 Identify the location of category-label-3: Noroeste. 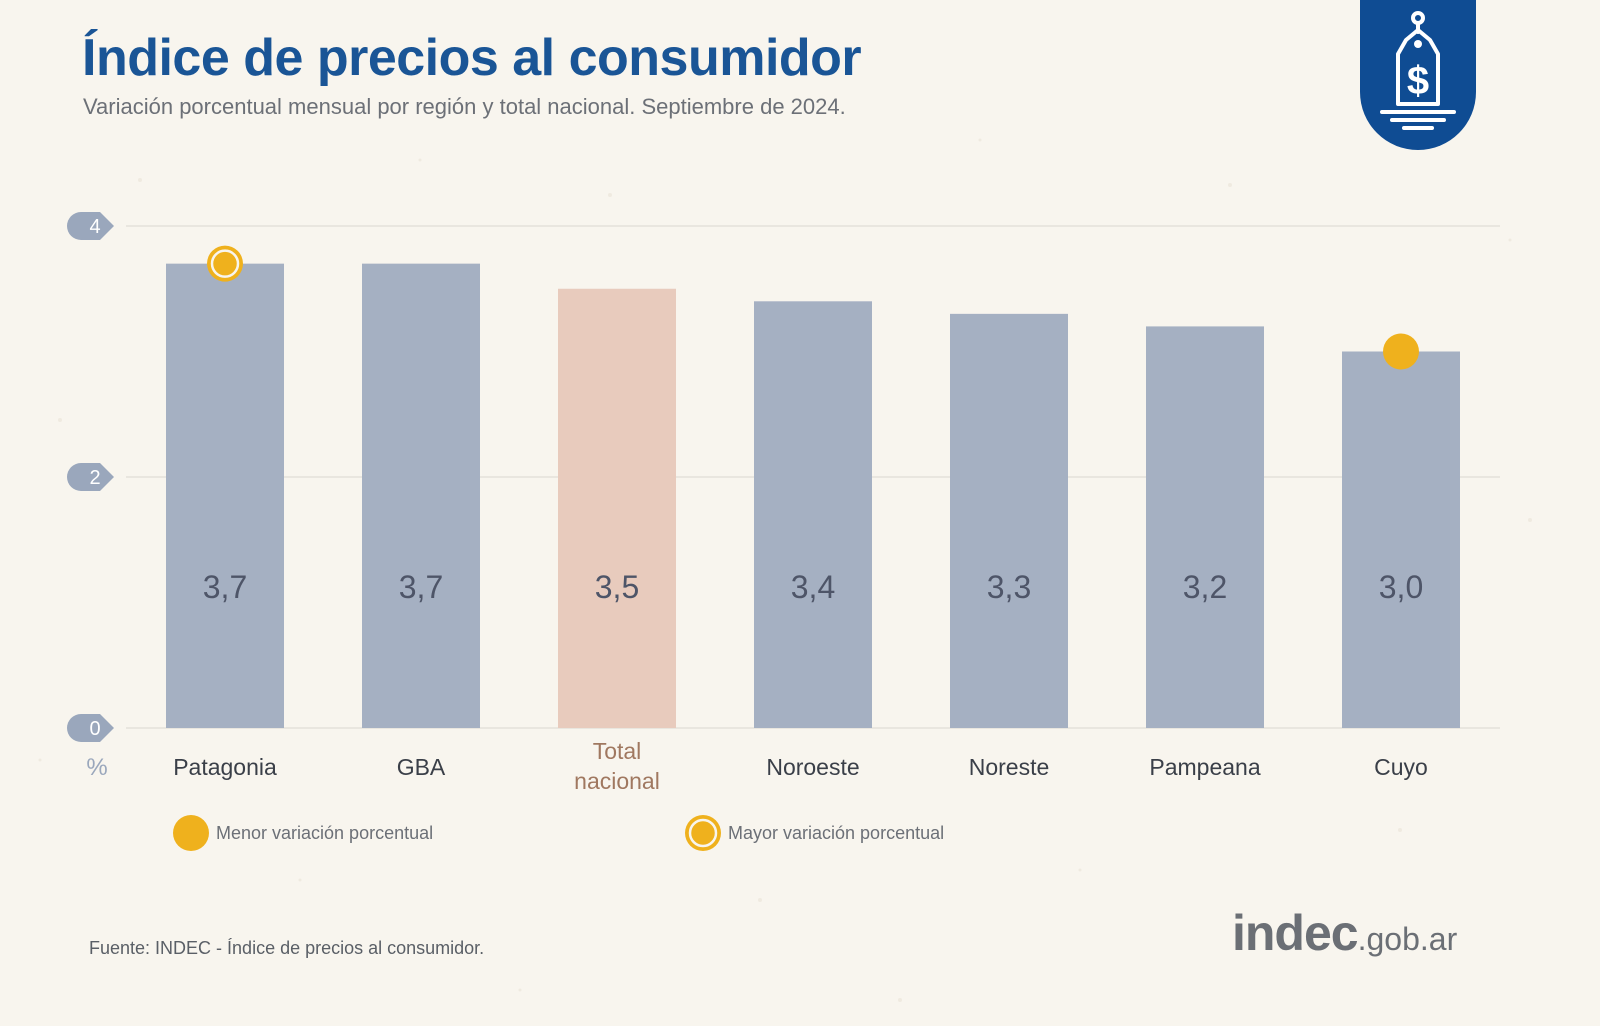
(812, 767).